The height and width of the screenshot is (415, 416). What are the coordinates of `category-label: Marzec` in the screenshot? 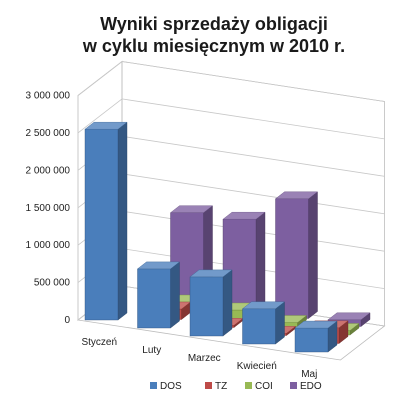 It's located at (204, 358).